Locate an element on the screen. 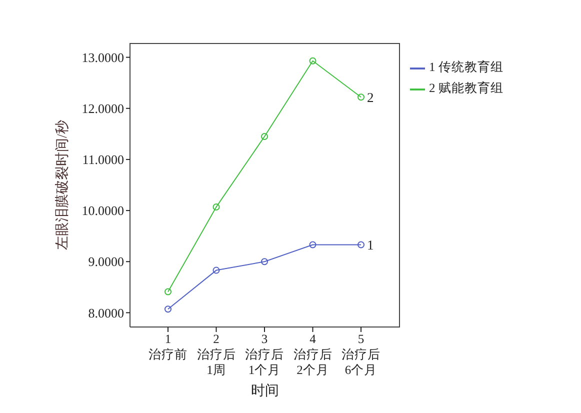  y-tick-label: 12.0000 is located at coordinates (103, 108).